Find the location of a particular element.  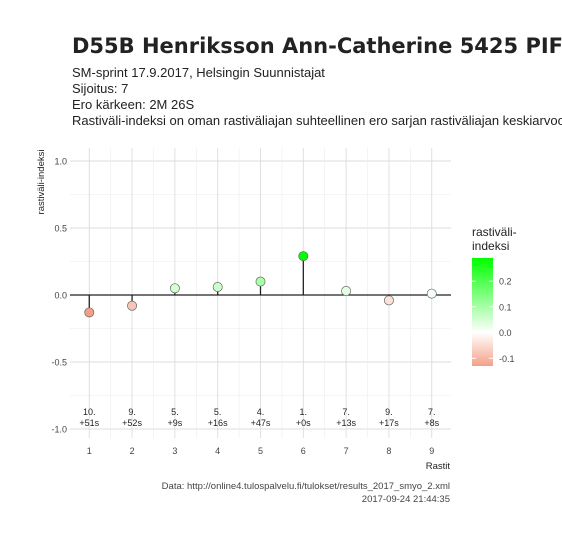

diff-label: +0s is located at coordinates (303, 423).